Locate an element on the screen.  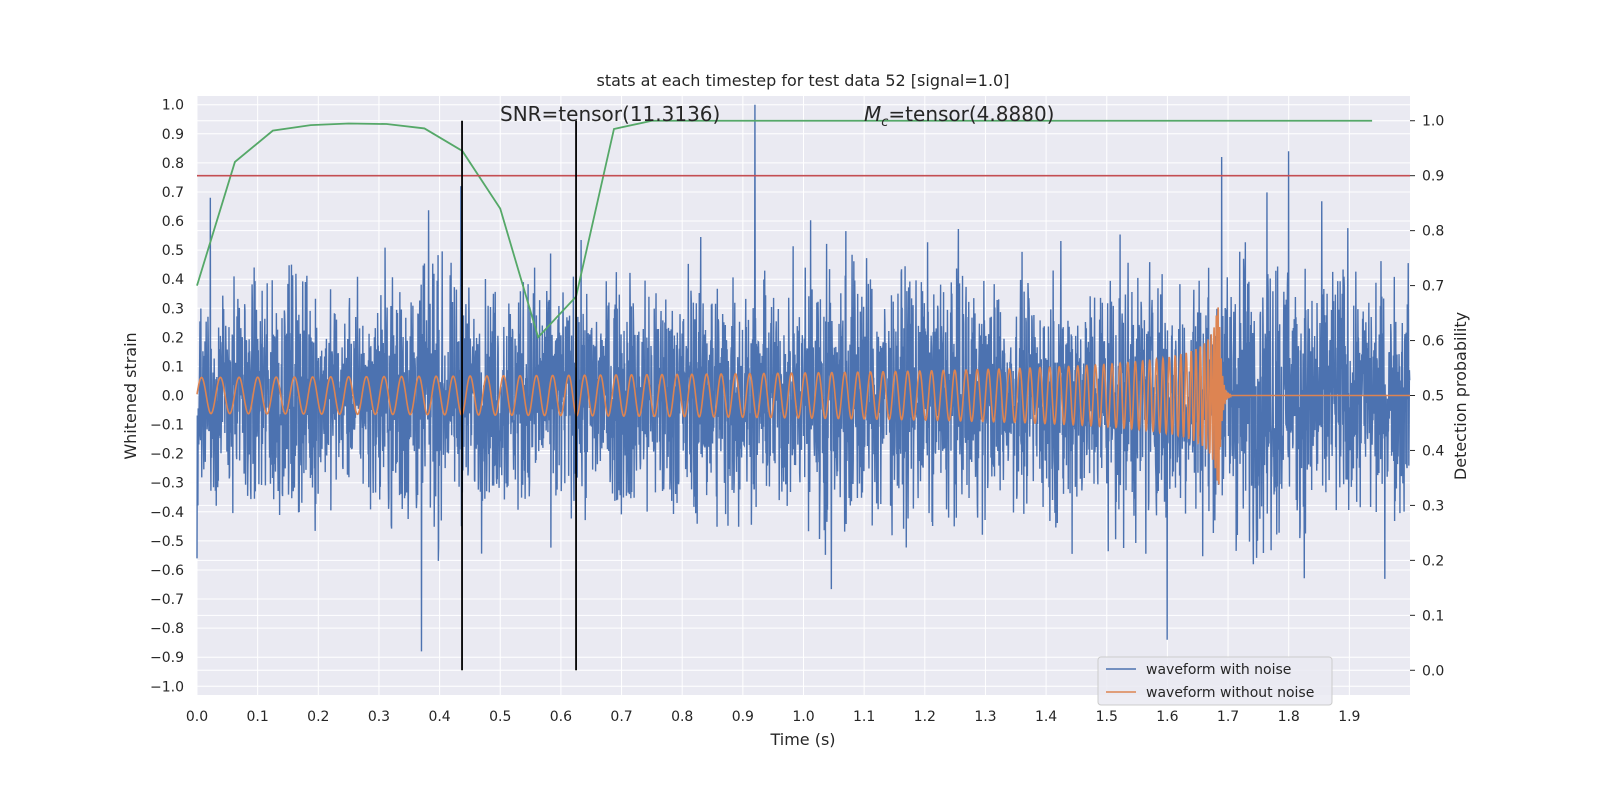
snr-annotation: SNR=tensor(11.3136) is located at coordinates (610, 114).